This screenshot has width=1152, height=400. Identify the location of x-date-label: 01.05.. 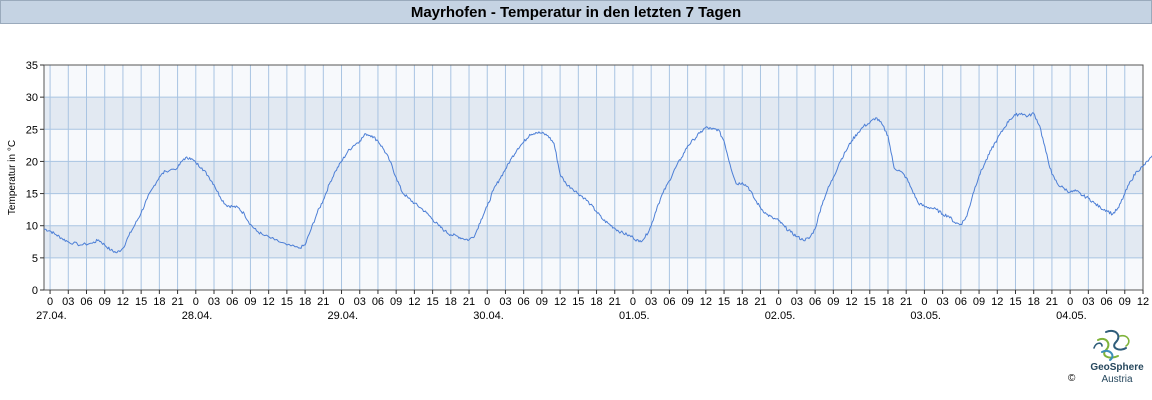
(634, 316).